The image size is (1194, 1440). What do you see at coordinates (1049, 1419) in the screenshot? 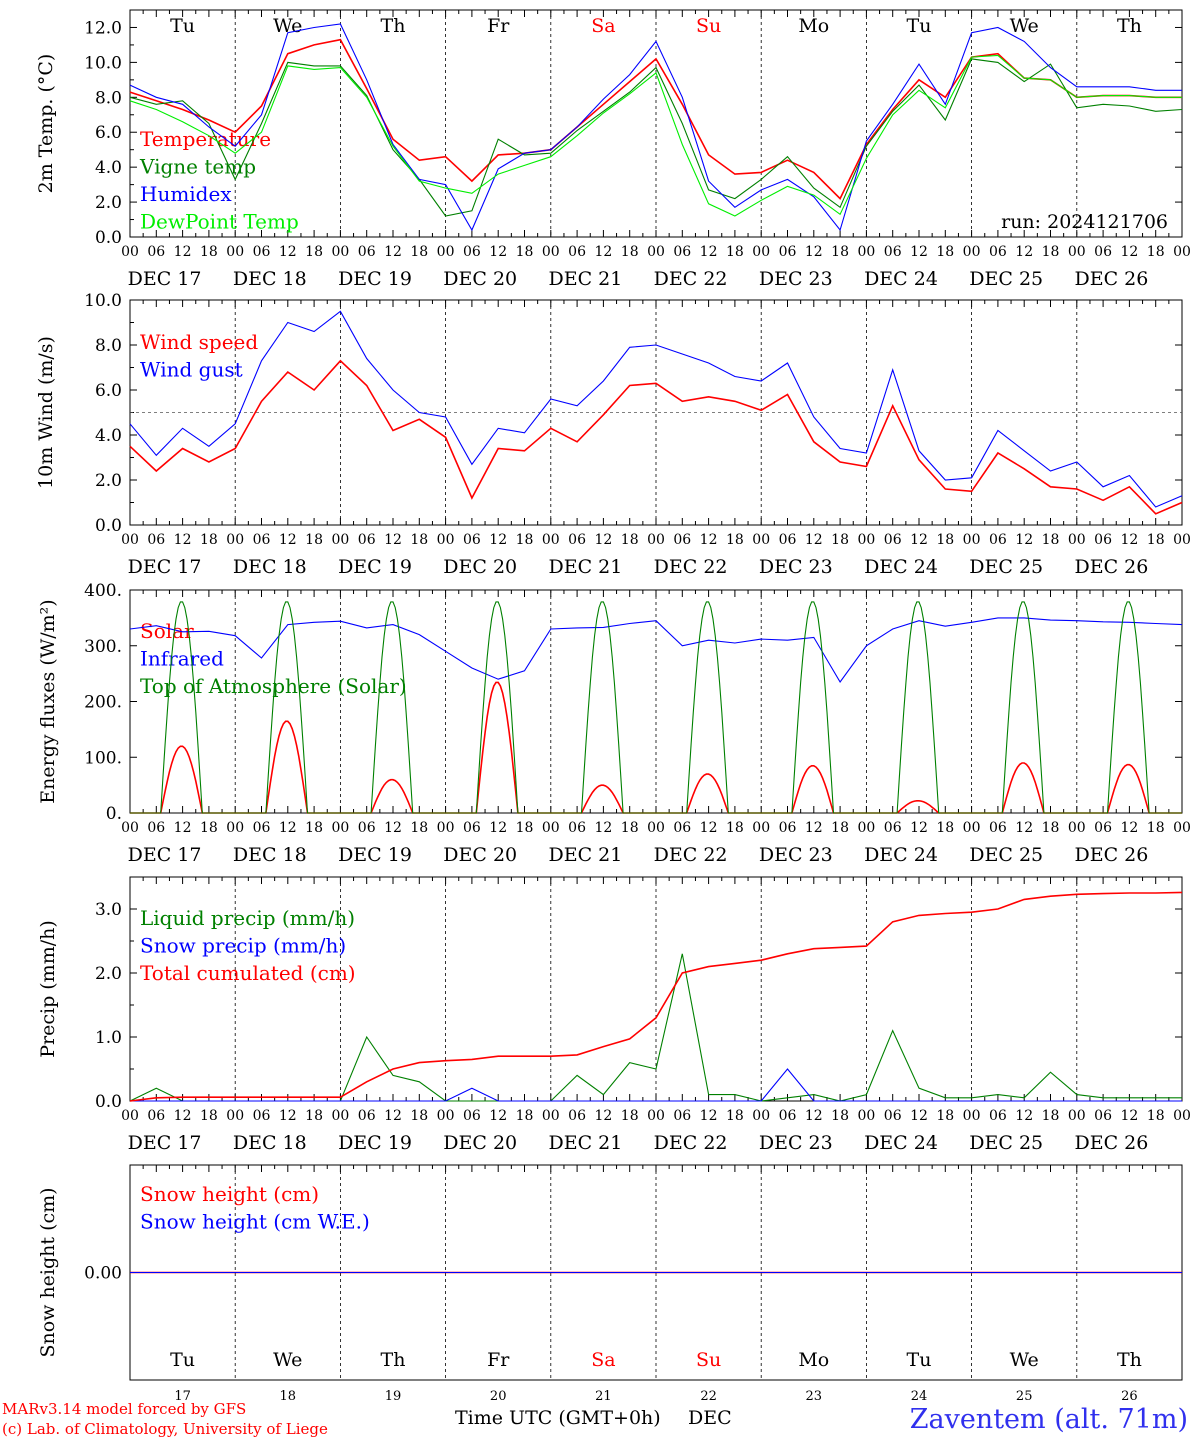
I see `station-label: Zaventem (alt. 71m)` at bounding box center [1049, 1419].